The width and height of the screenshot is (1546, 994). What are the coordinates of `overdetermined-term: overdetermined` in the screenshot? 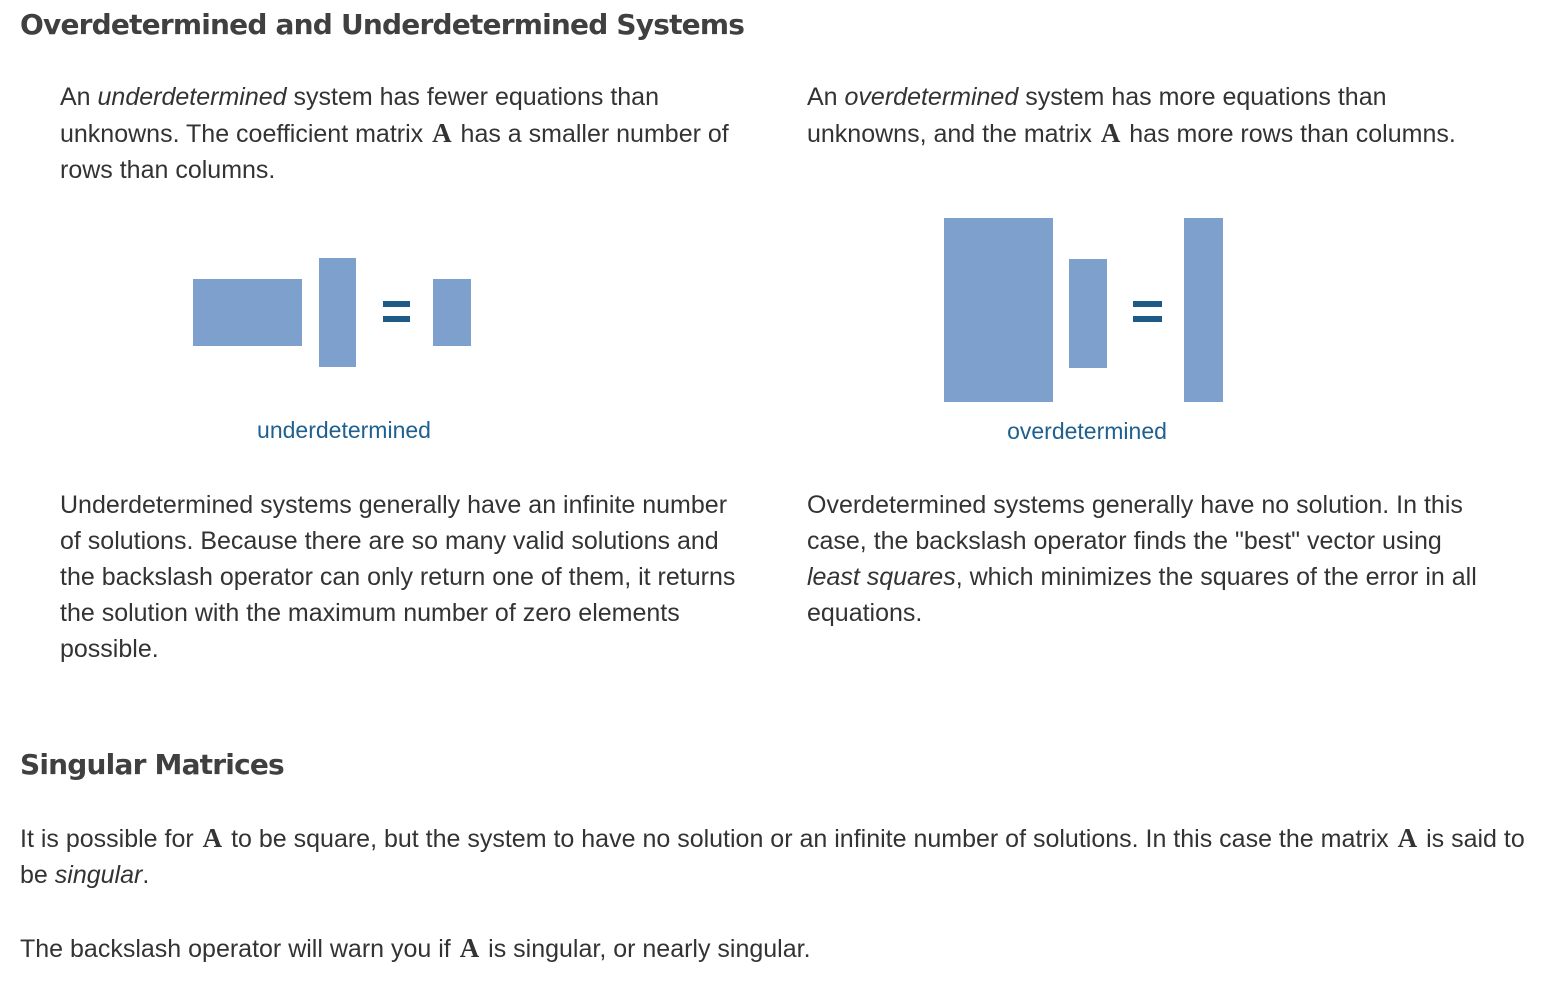 It's located at (931, 97).